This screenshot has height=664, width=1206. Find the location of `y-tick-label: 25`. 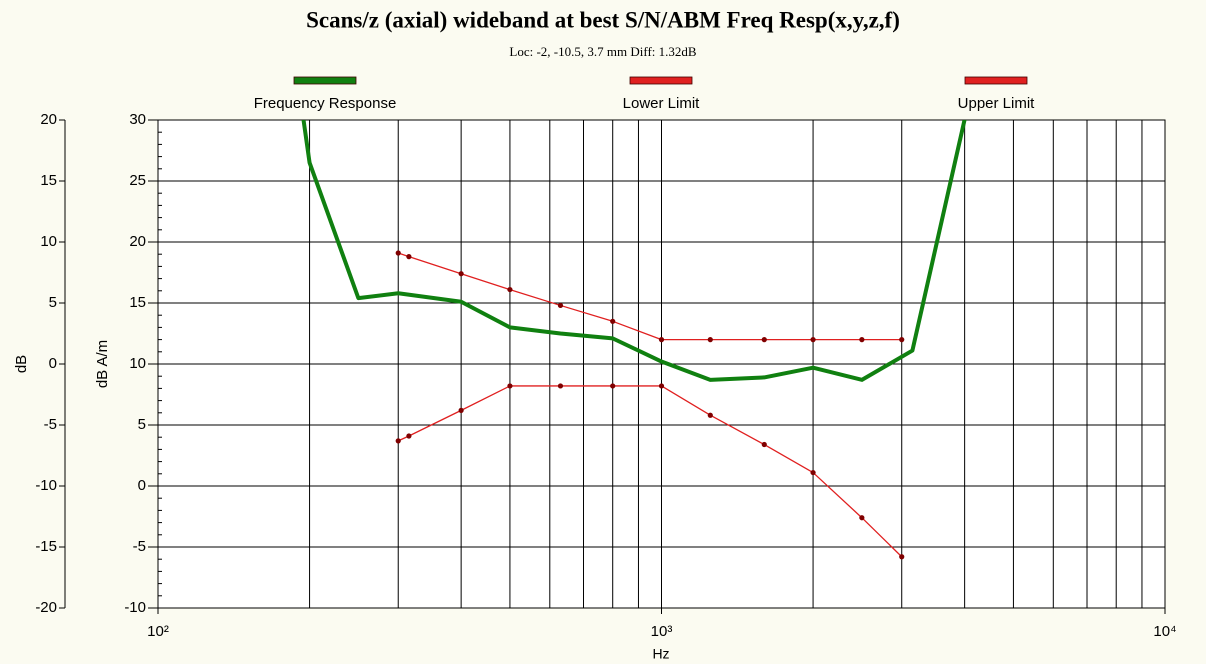

y-tick-label: 25 is located at coordinates (137, 180).